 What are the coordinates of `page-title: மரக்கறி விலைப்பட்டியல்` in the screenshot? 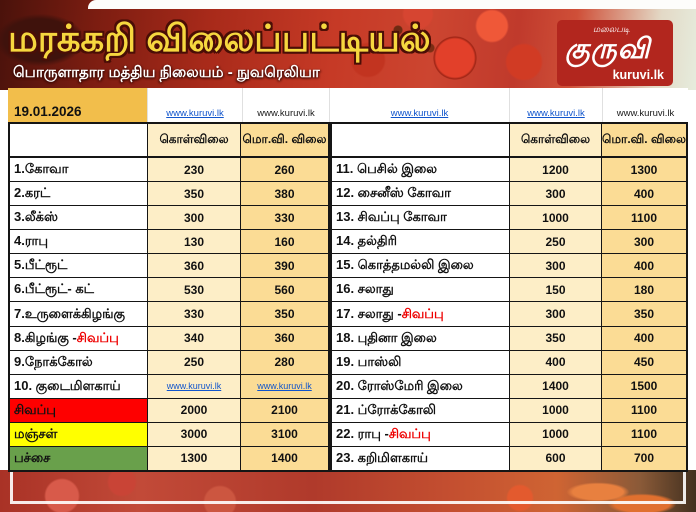 It's located at (219, 38).